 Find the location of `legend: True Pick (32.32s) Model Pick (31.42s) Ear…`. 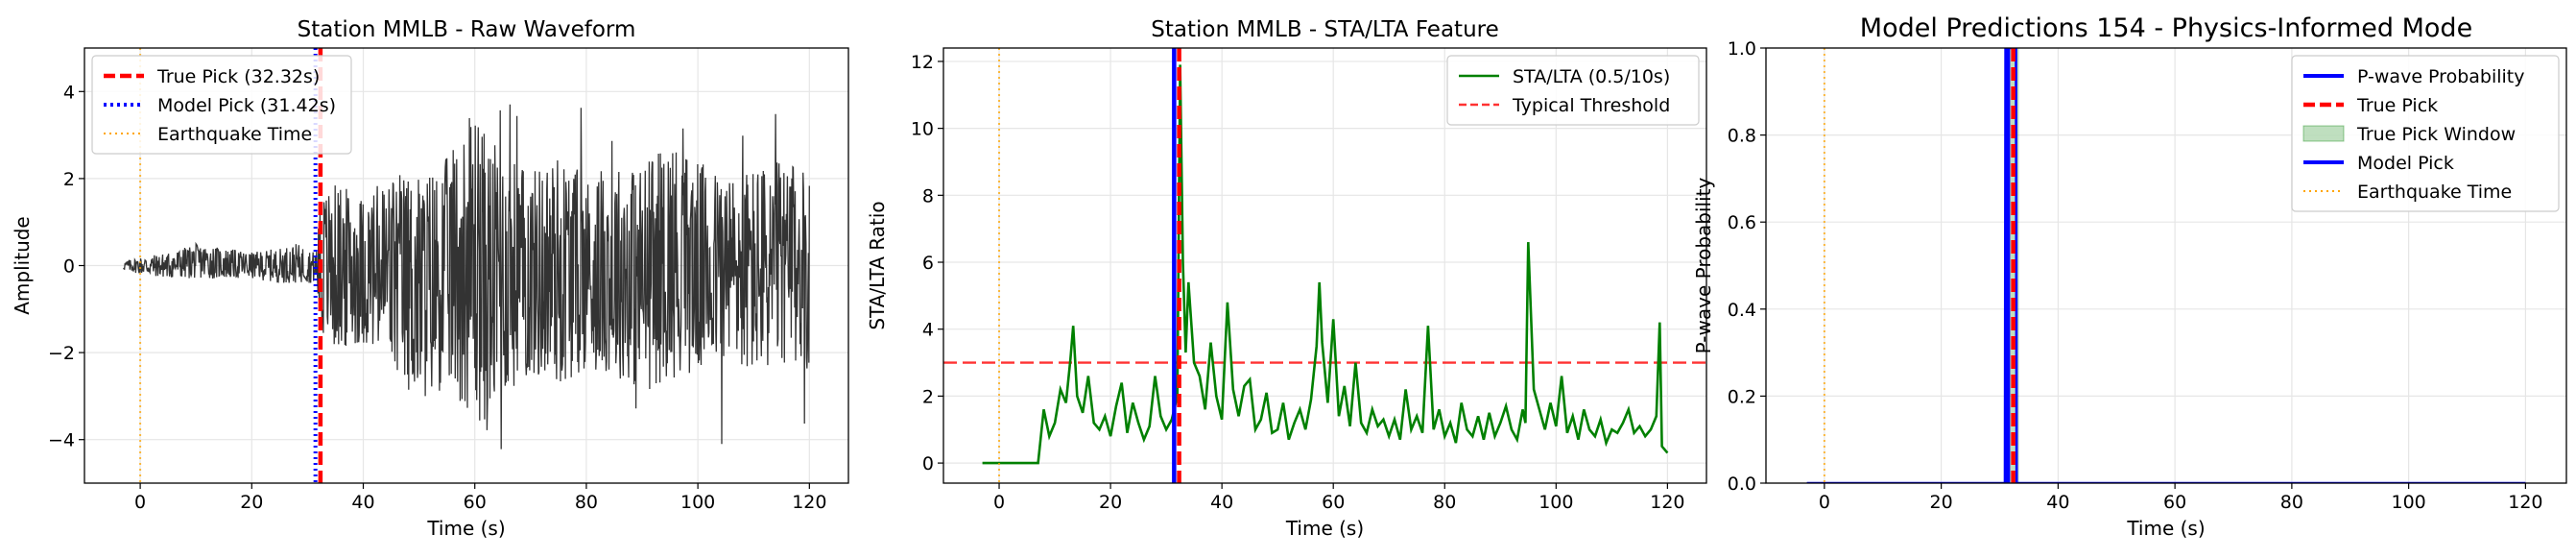

legend: True Pick (32.32s) Model Pick (31.42s) Ear… is located at coordinates (221, 105).